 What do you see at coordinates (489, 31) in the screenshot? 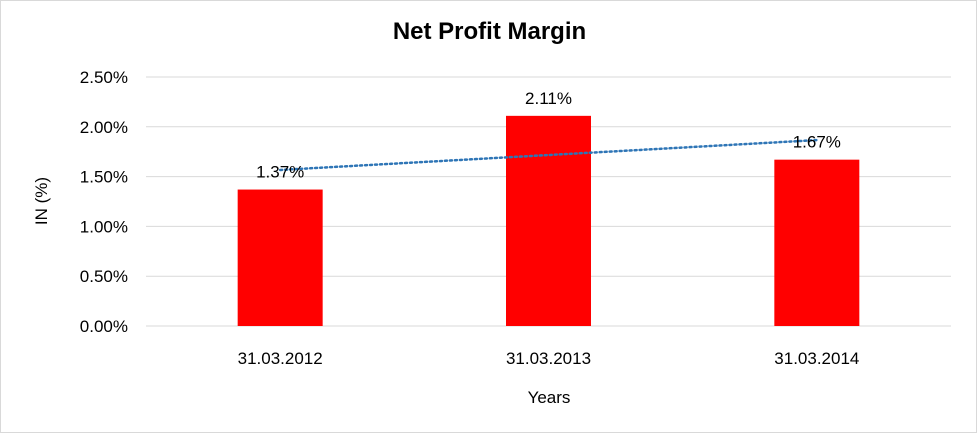
I see `chart-title: Net Profit Margin` at bounding box center [489, 31].